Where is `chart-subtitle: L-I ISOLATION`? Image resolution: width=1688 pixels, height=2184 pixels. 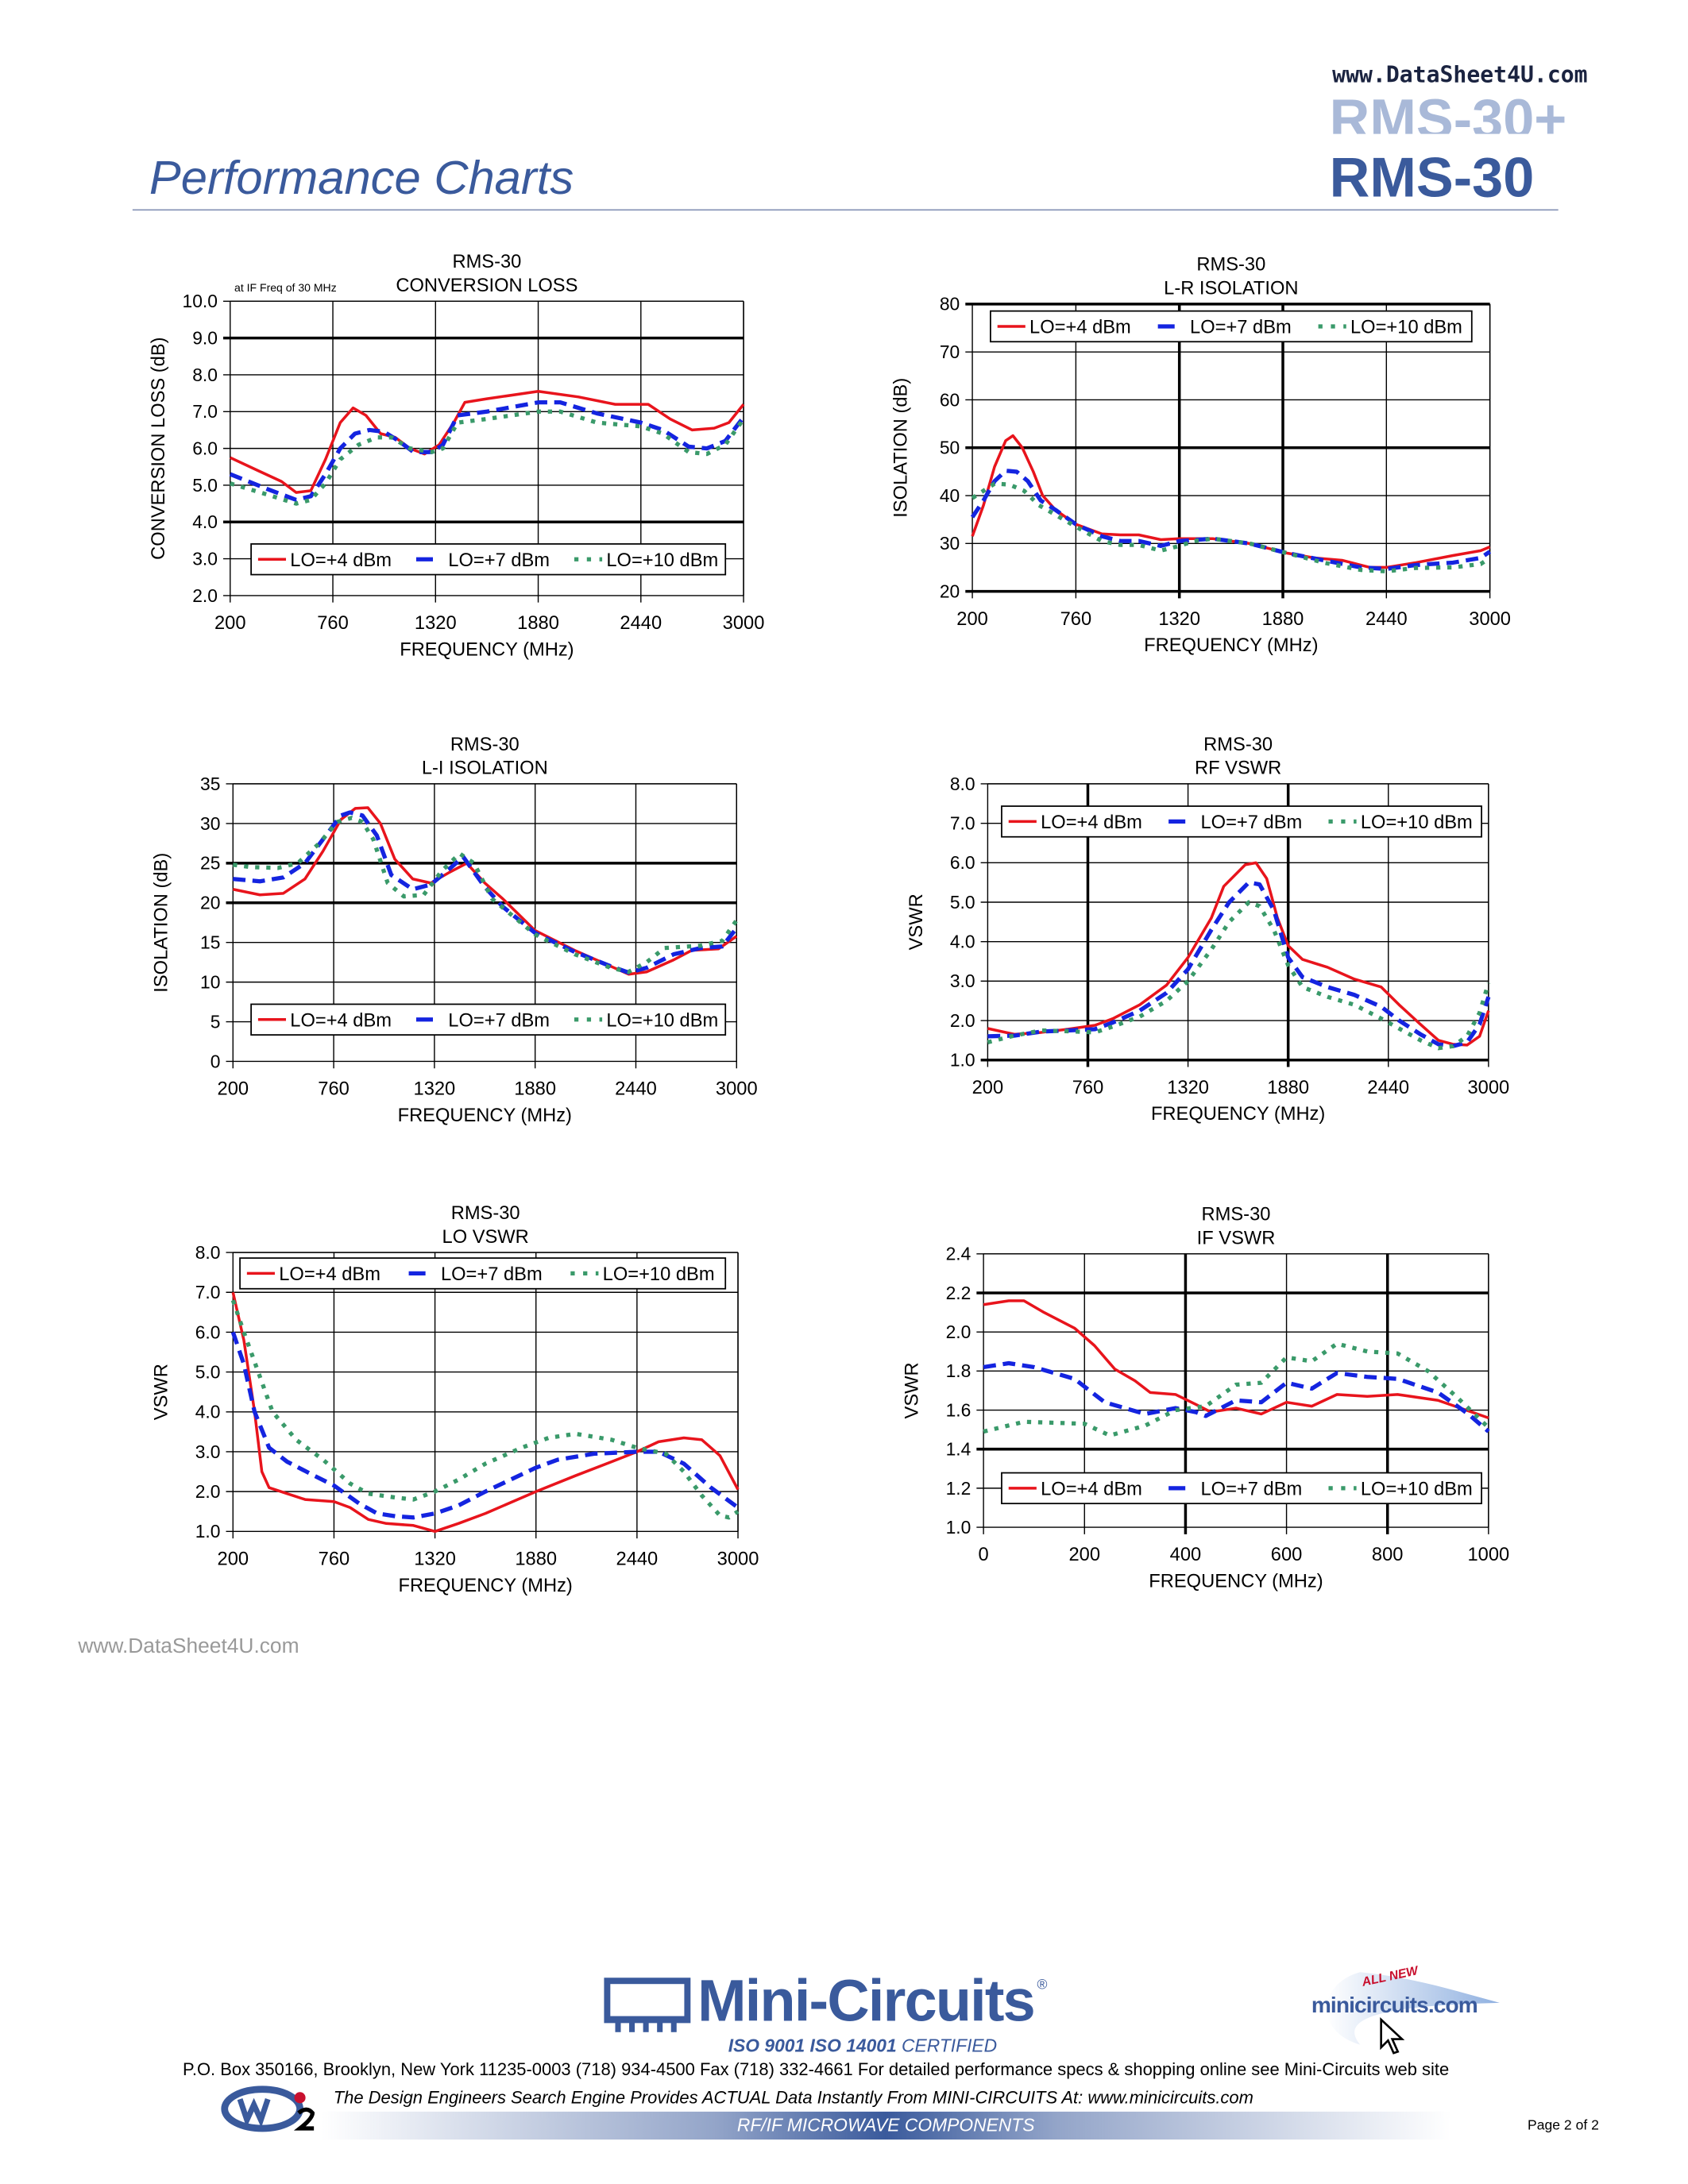
chart-subtitle: L-I ISOLATION is located at coordinates (485, 768).